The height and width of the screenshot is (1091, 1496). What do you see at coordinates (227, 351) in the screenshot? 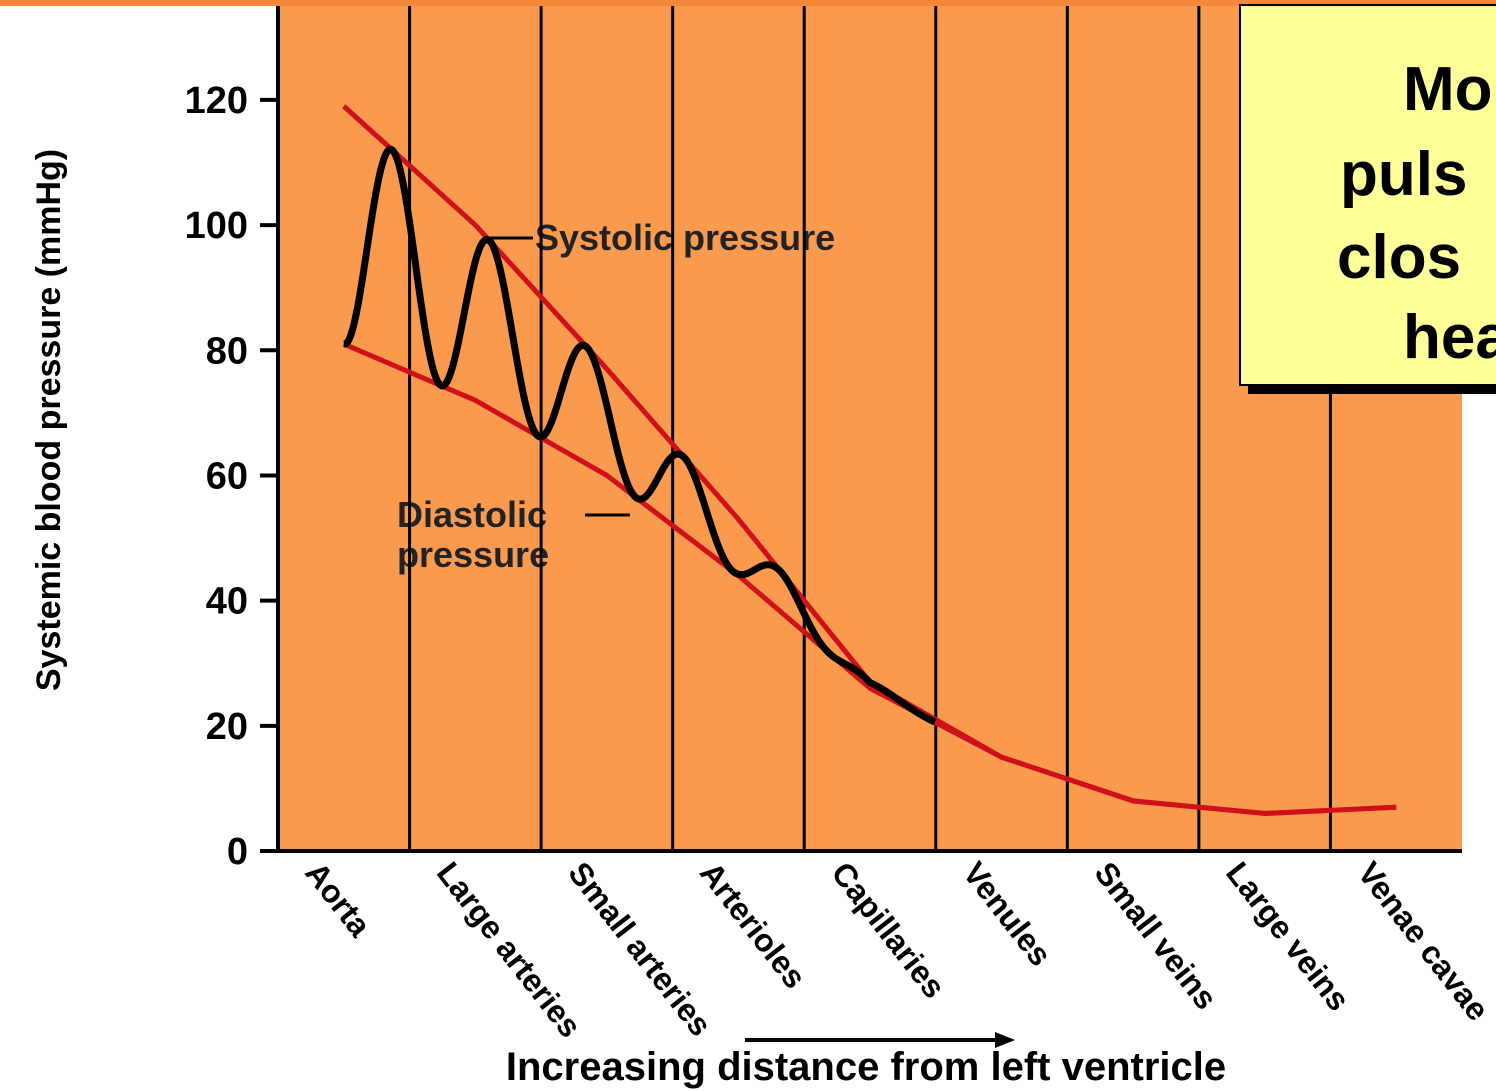
I see `y-tick-label: 80` at bounding box center [227, 351].